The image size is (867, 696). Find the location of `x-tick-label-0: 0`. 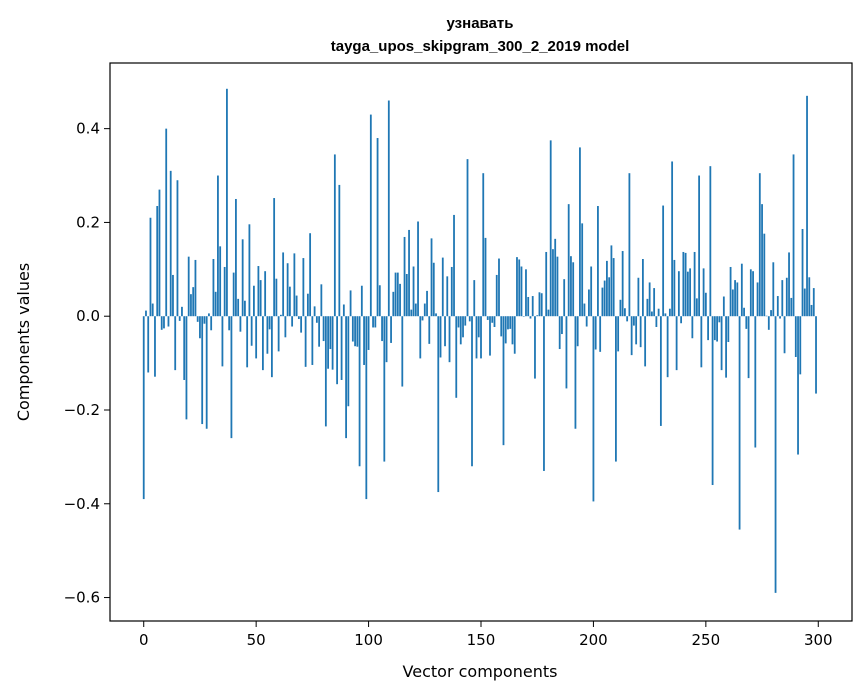

x-tick-label-0: 0 is located at coordinates (144, 640).